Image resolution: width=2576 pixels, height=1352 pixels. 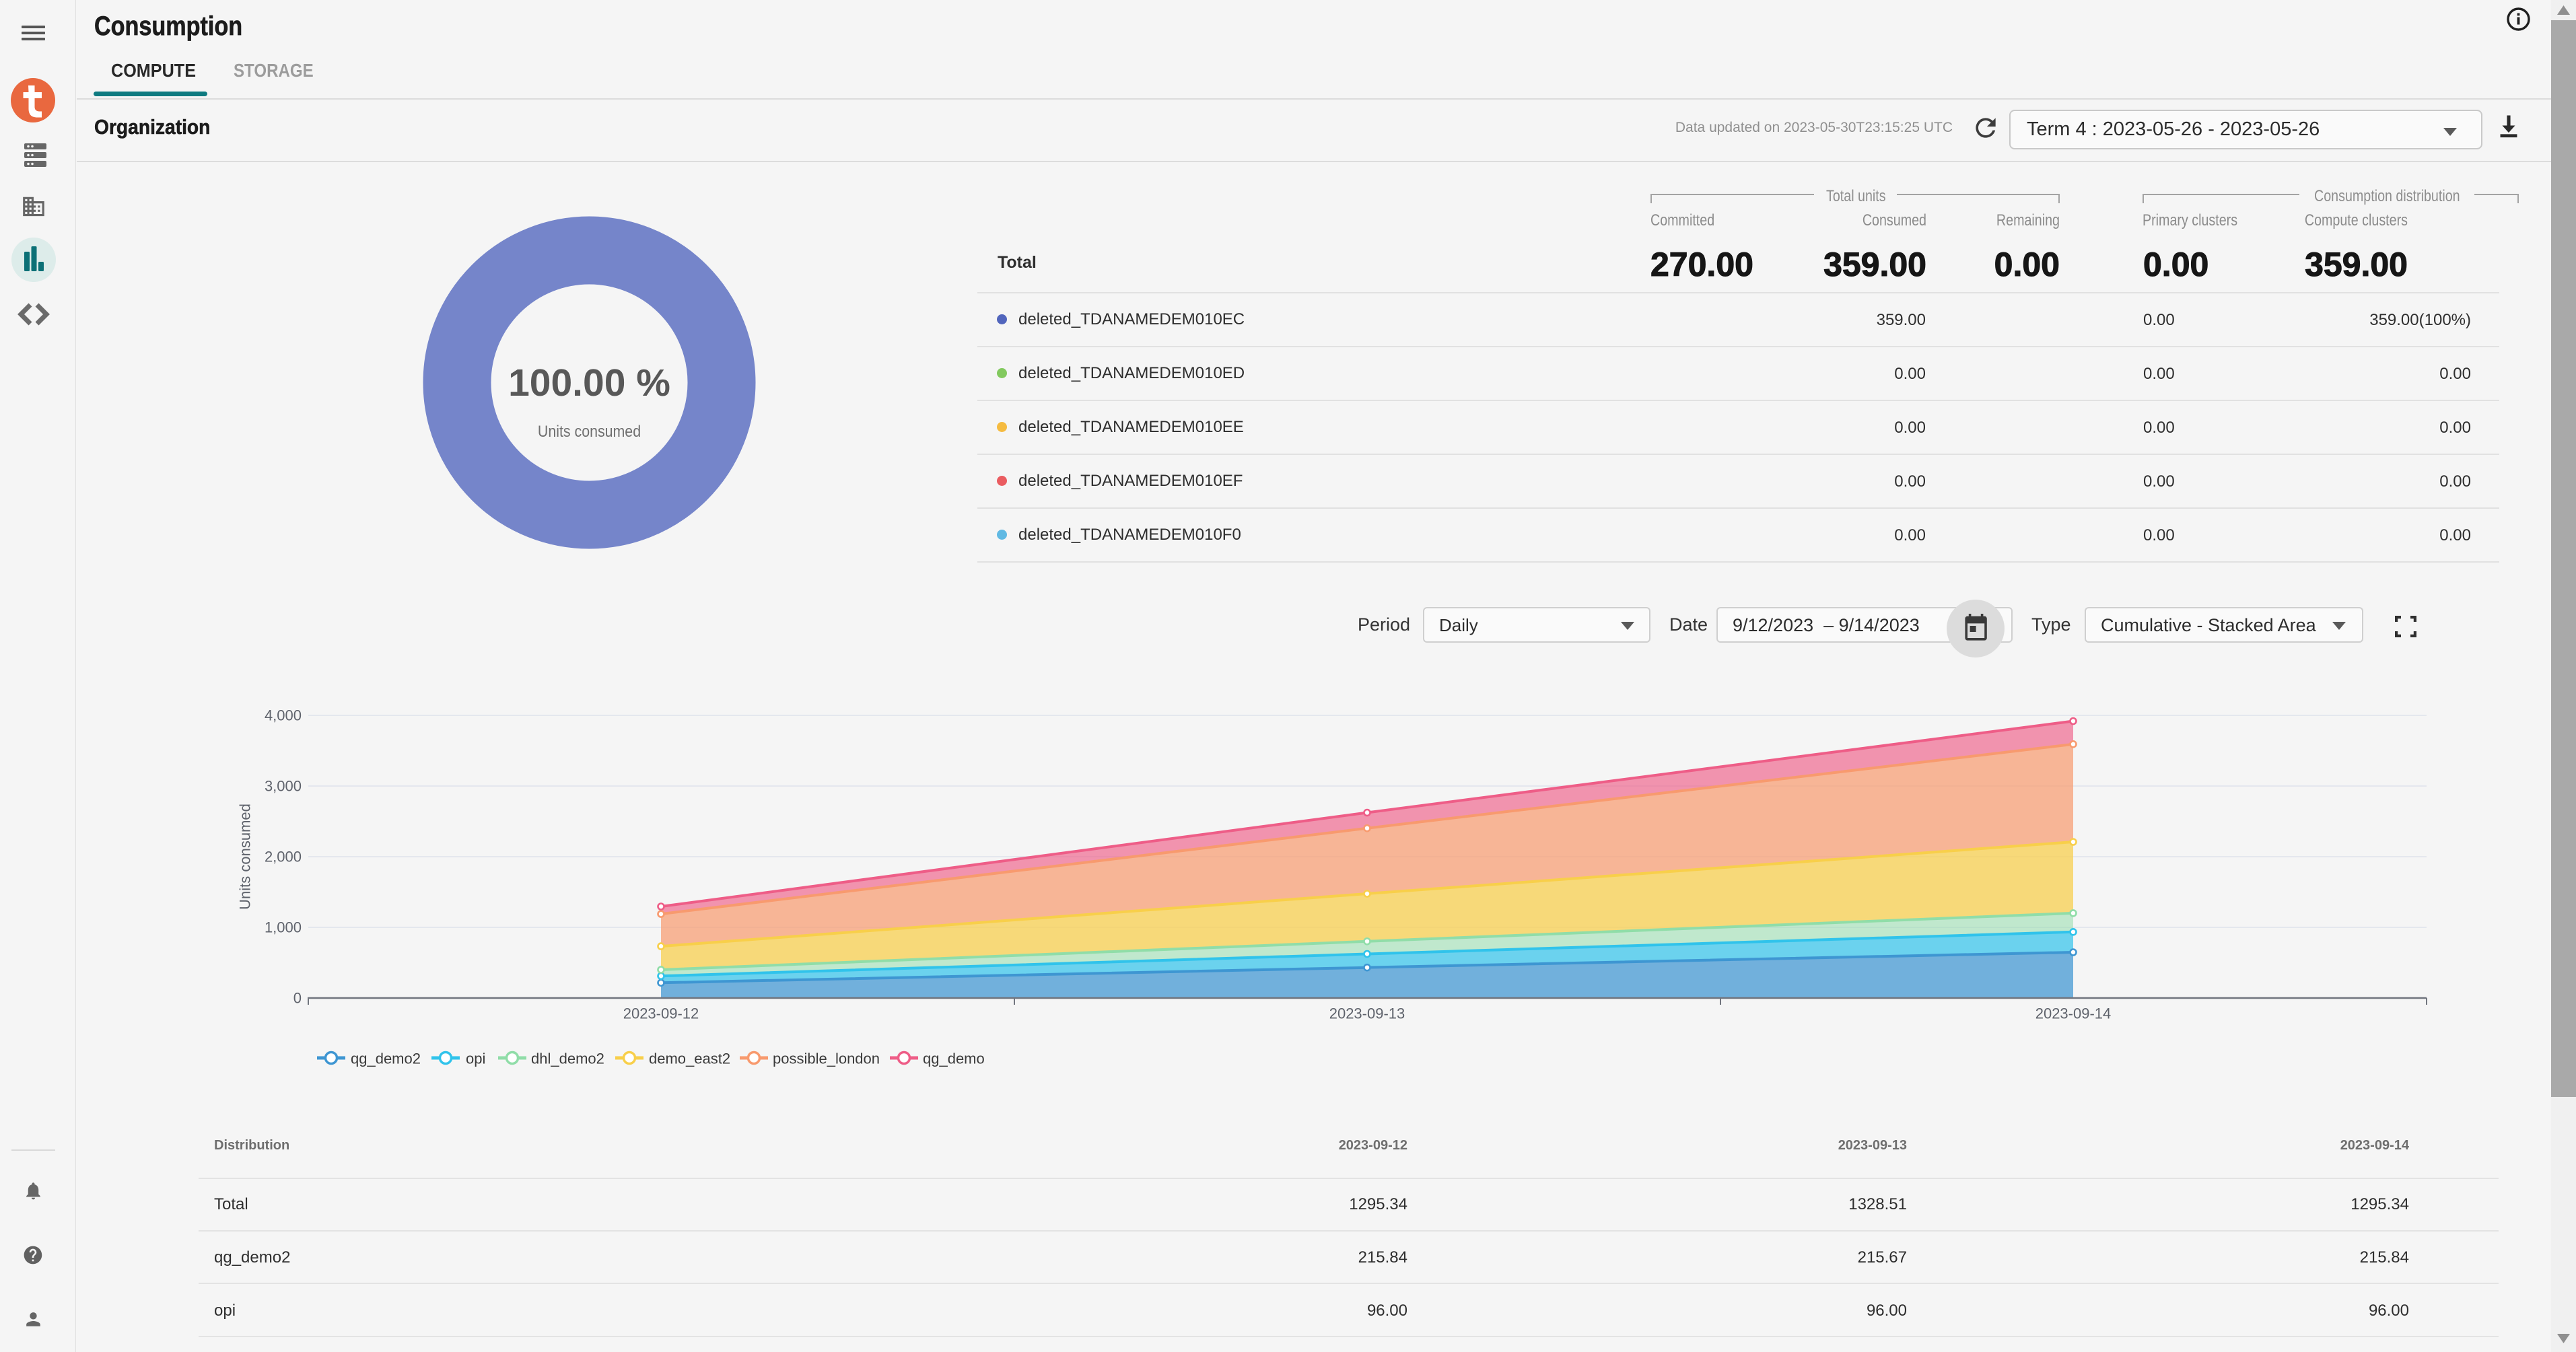 What do you see at coordinates (283, 928) in the screenshot?
I see `svg-text: 1,000` at bounding box center [283, 928].